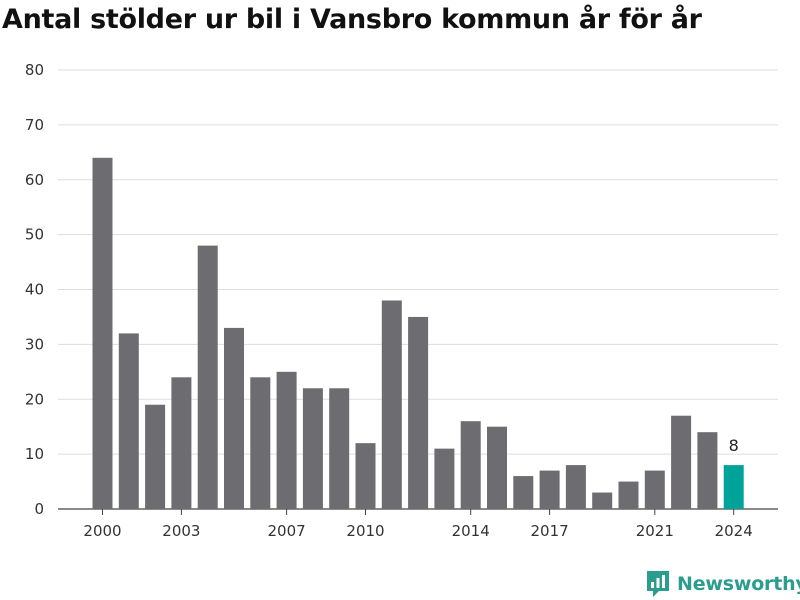  What do you see at coordinates (734, 531) in the screenshot?
I see `x-tick-label: 2024` at bounding box center [734, 531].